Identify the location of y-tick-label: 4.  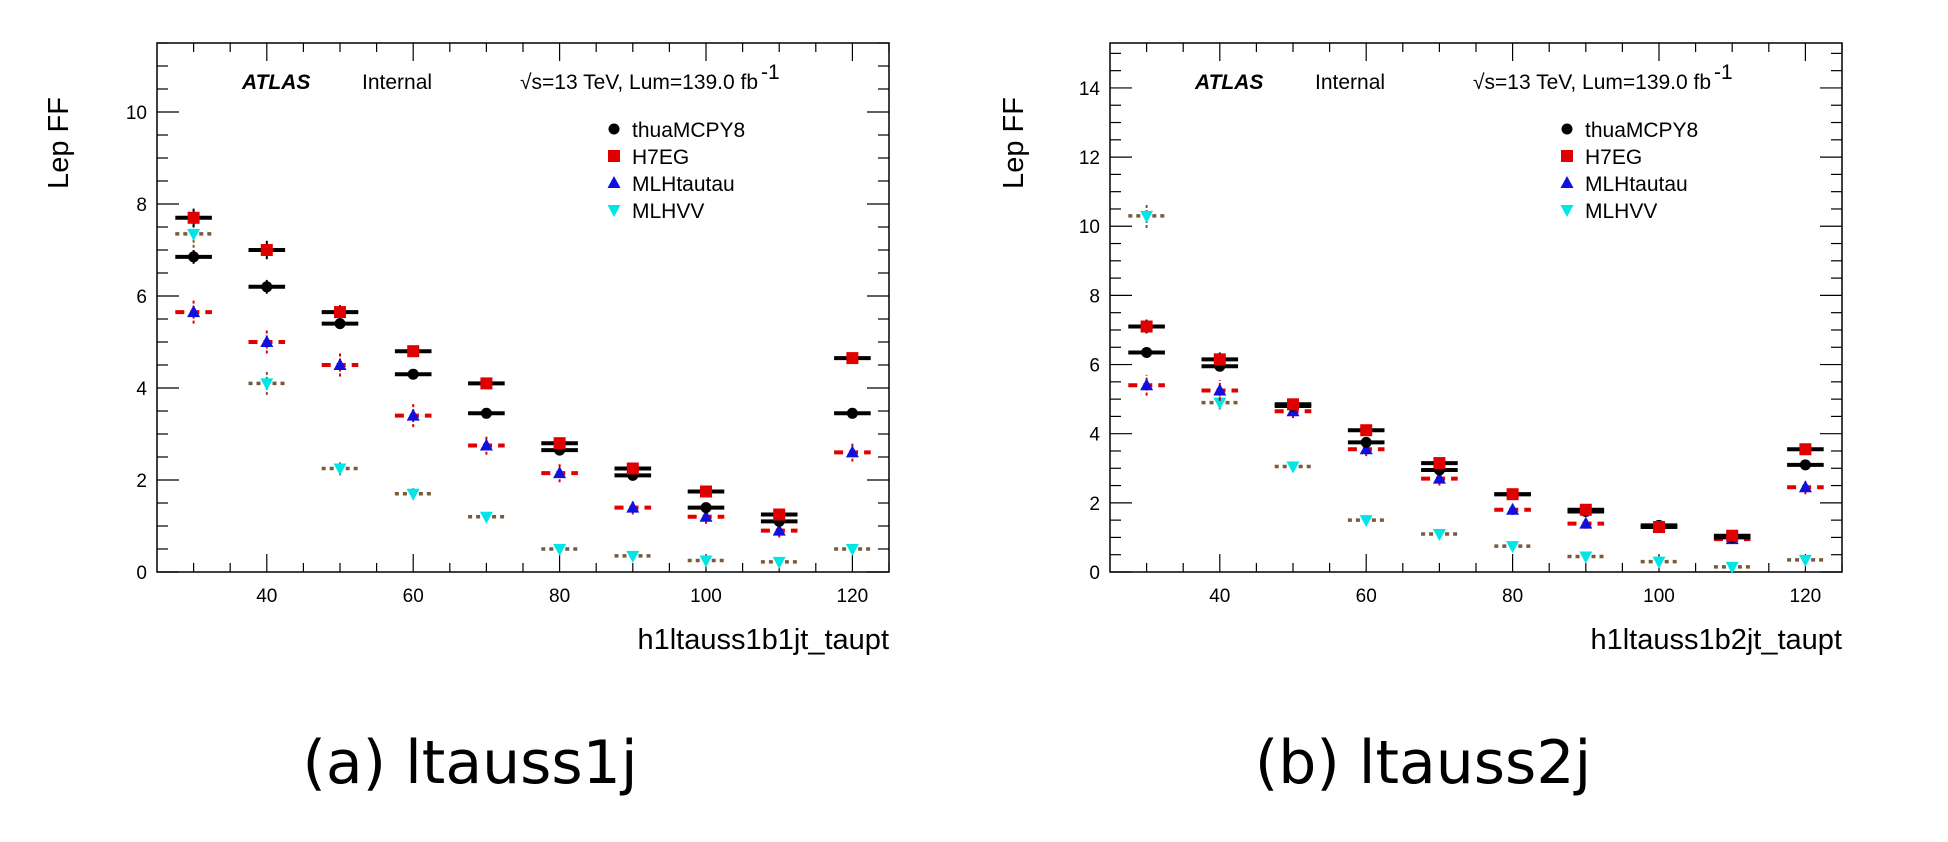
(141, 389).